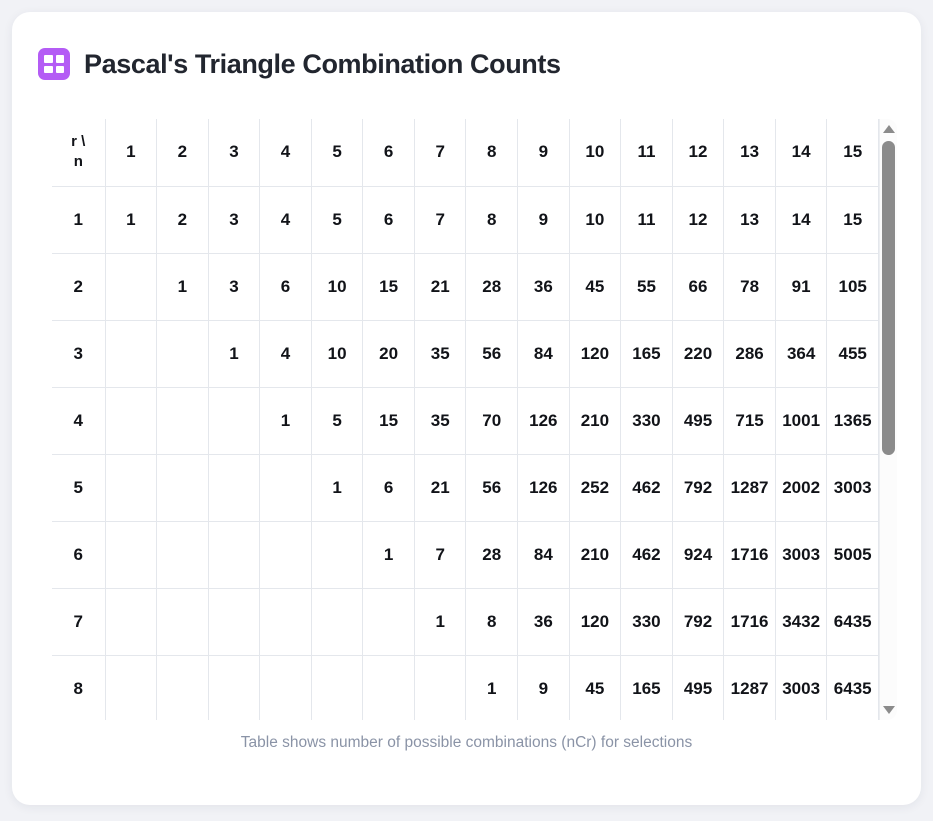 Image resolution: width=933 pixels, height=821 pixels. Describe the element at coordinates (698, 421) in the screenshot. I see `cell-r4-n12: 495` at that location.